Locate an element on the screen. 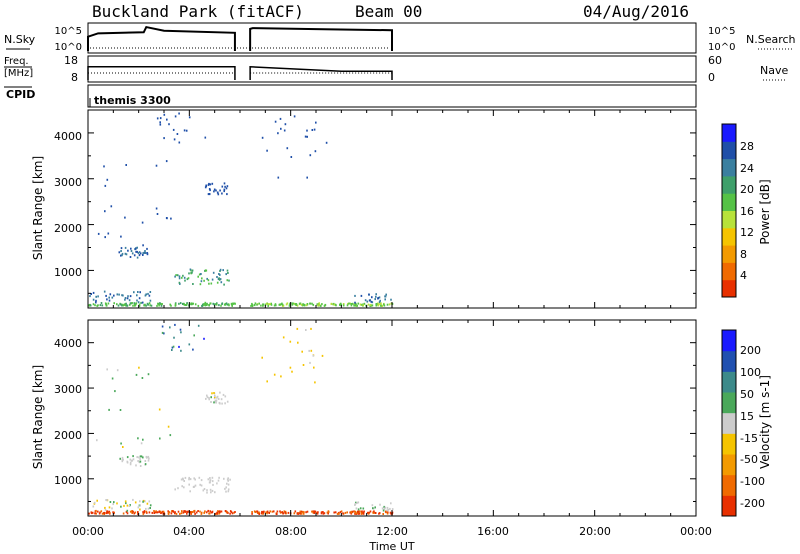 This screenshot has width=800, height=554. velocity-colorbar is located at coordinates (729, 423).